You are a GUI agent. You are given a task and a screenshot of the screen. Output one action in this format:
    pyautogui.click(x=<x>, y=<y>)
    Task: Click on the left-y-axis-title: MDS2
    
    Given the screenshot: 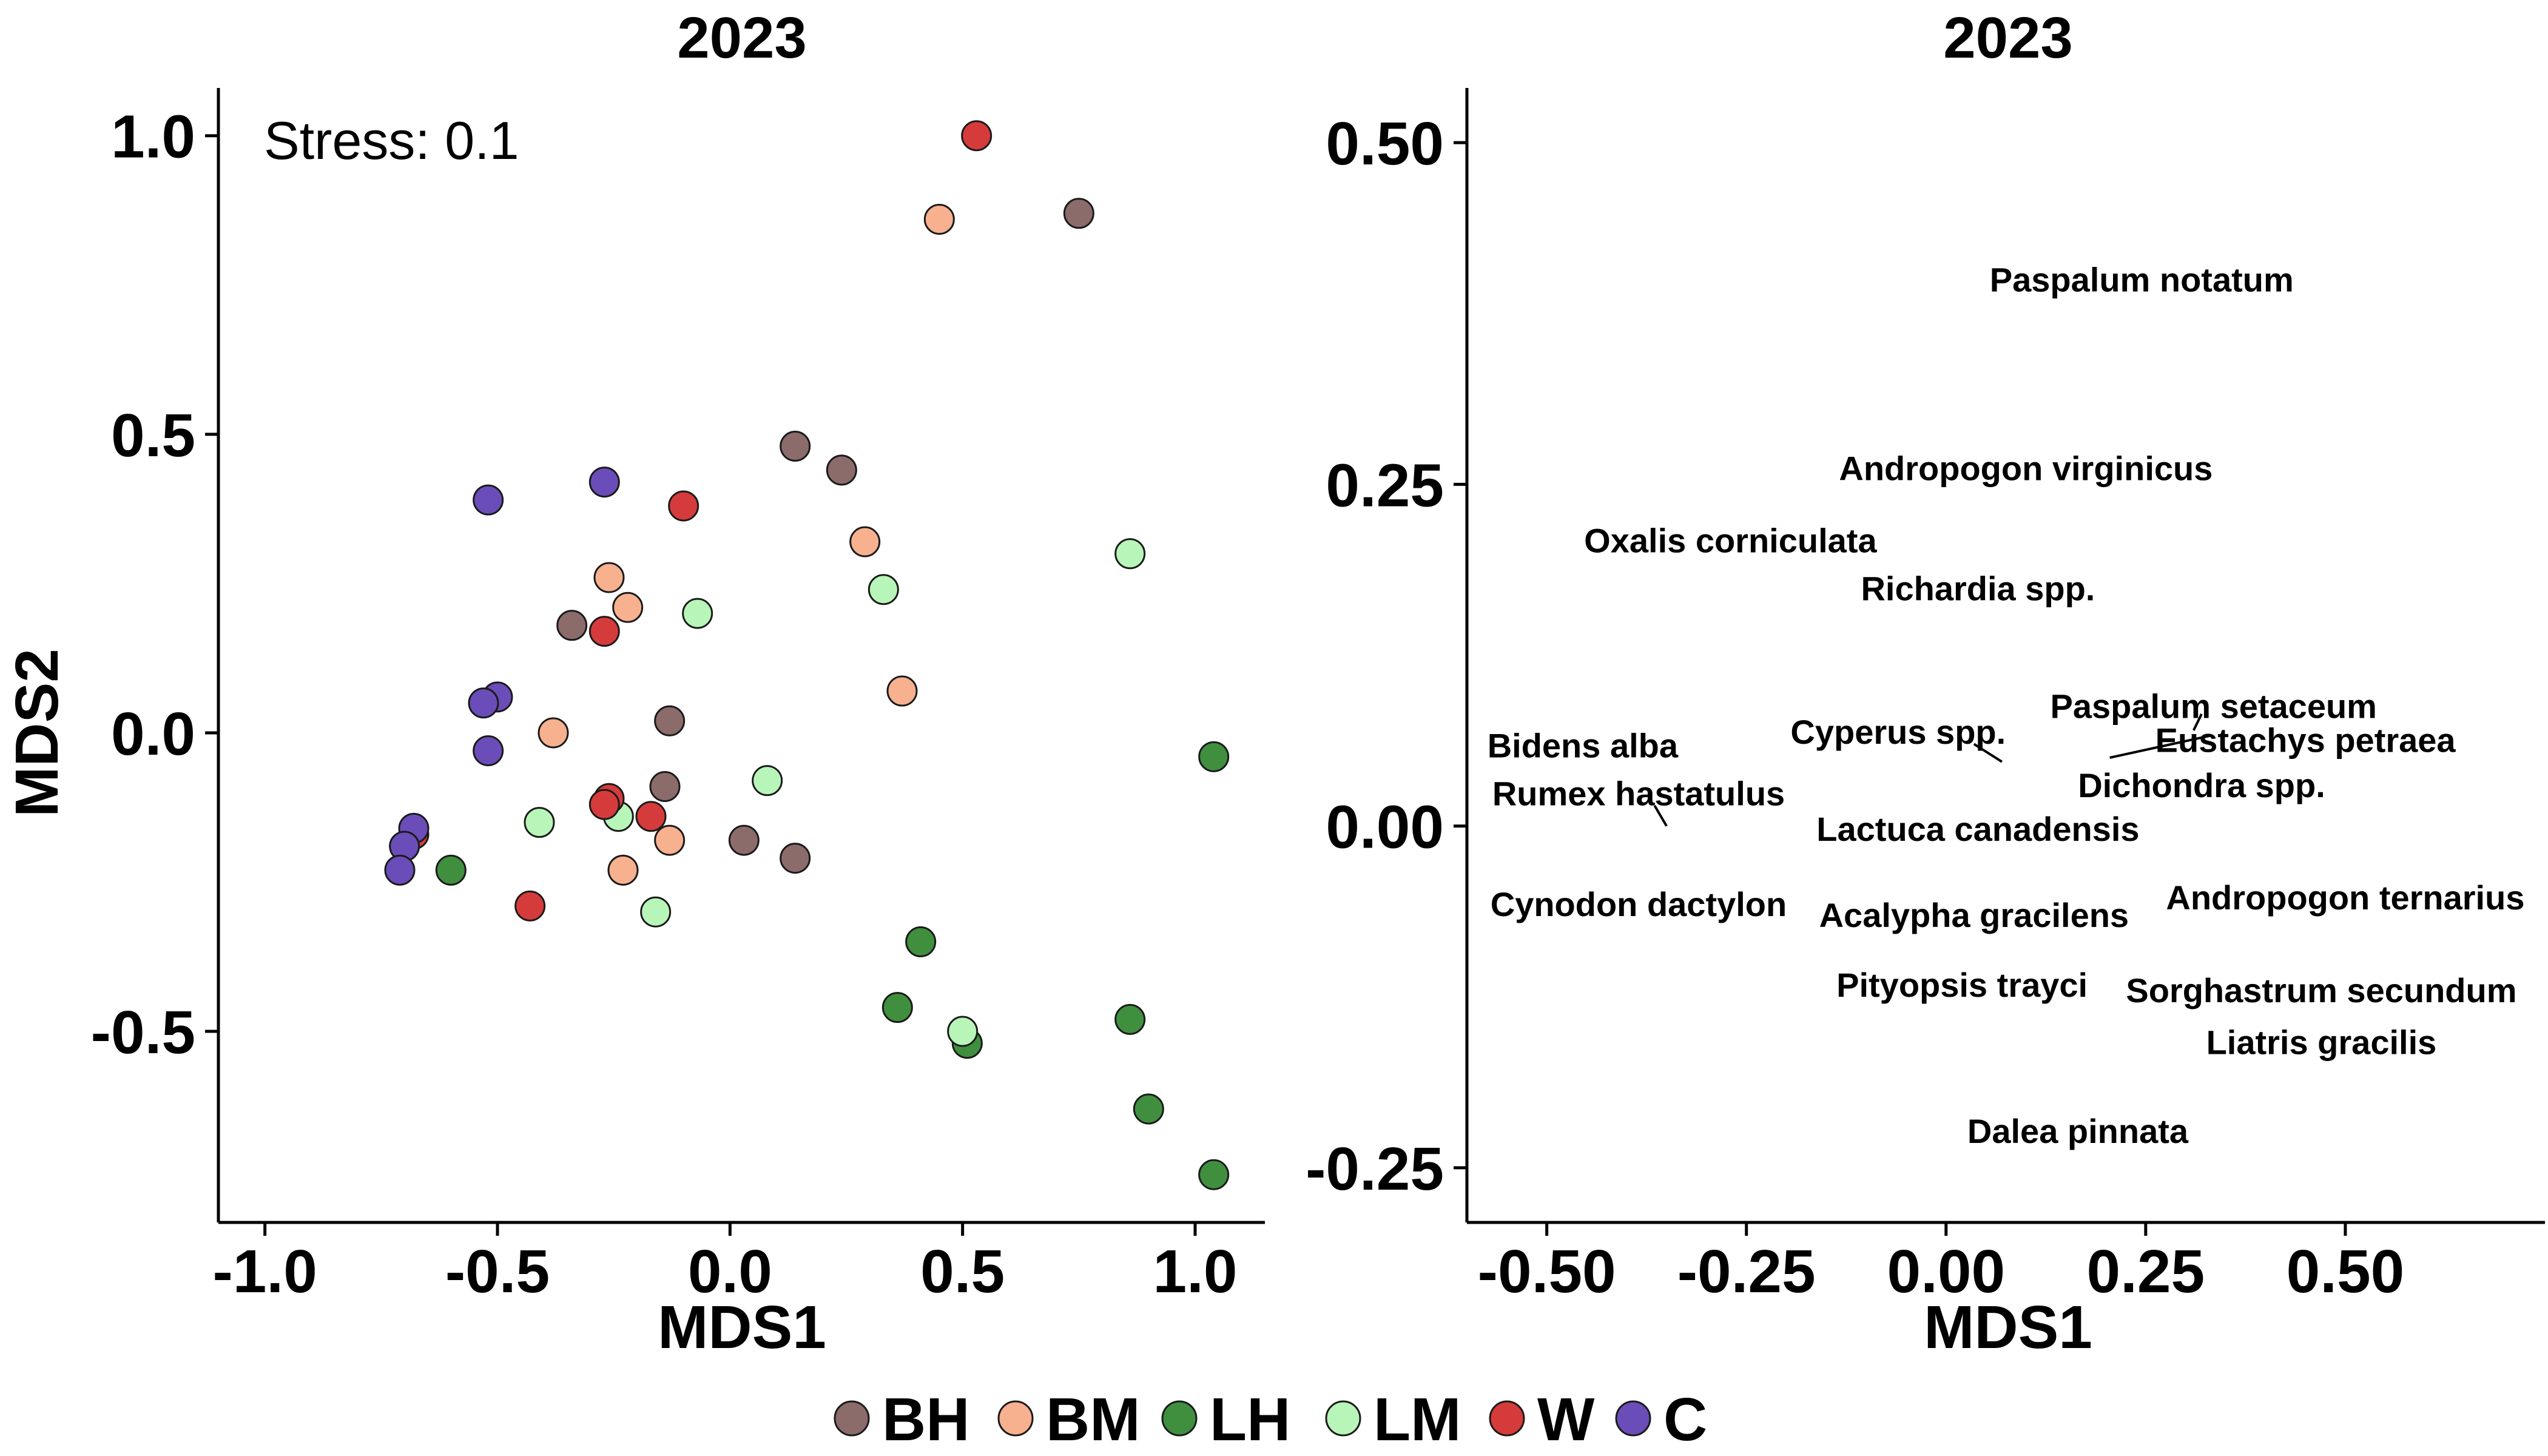 What is the action you would take?
    pyautogui.click(x=37, y=733)
    